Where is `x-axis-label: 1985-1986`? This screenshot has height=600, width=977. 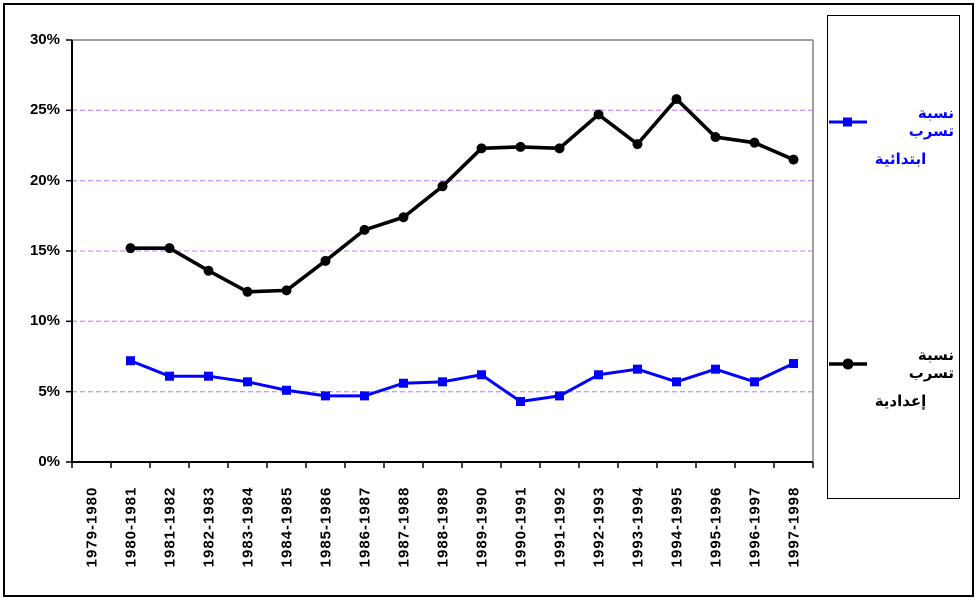
x-axis-label: 1985-1986 is located at coordinates (325, 527).